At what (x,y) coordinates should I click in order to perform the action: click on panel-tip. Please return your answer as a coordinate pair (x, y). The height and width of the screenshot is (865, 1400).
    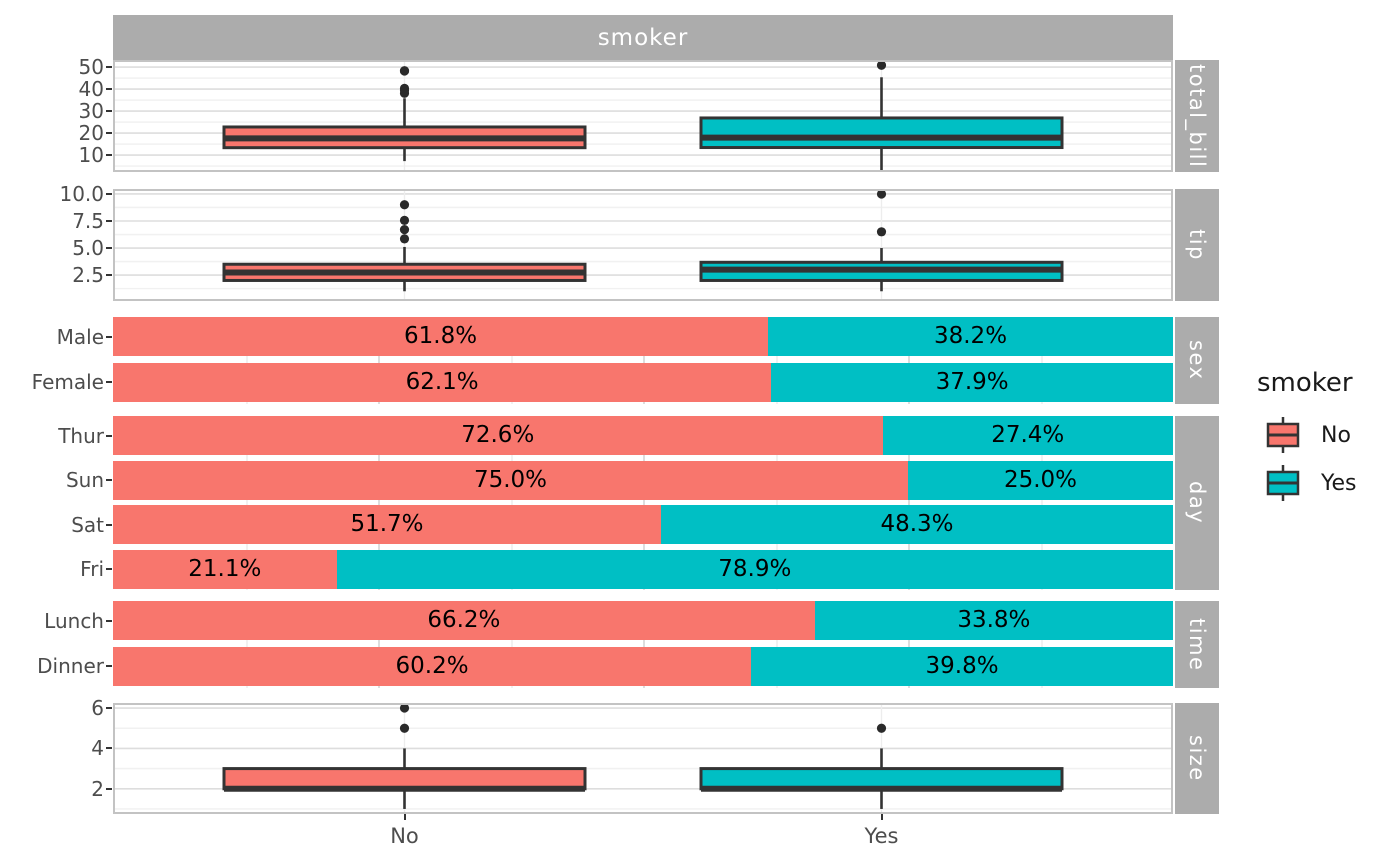
    Looking at the image, I should click on (643, 245).